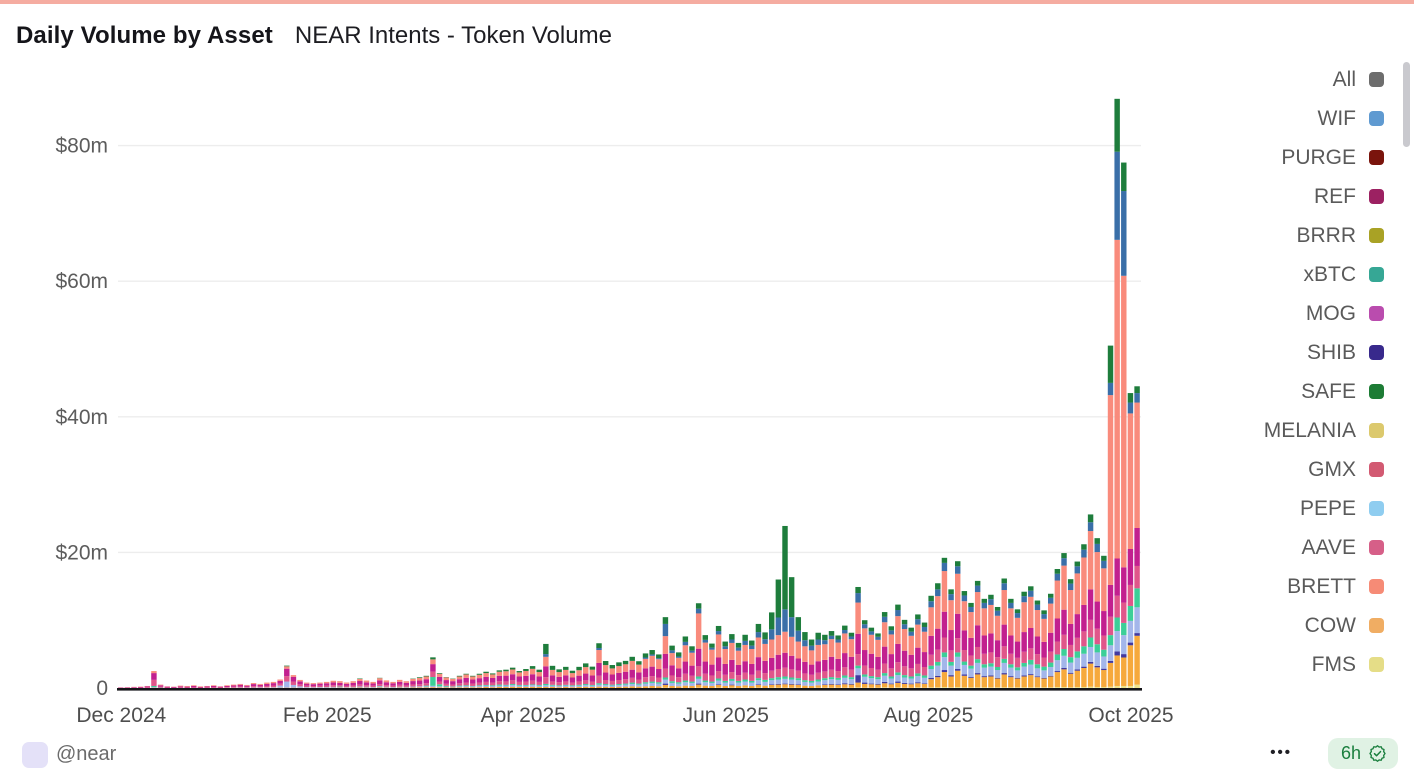 Image resolution: width=1414 pixels, height=782 pixels. I want to click on legend-swatch-purge, so click(1376, 157).